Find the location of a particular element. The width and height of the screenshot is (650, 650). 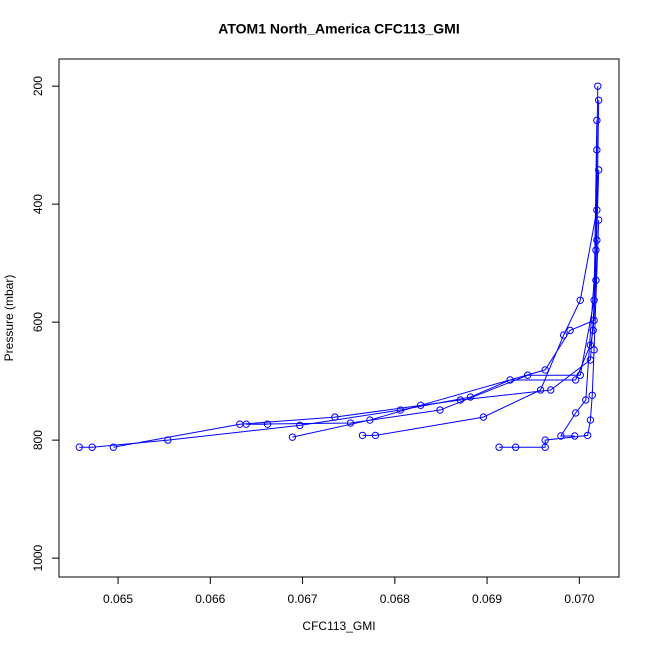

y-tick-label: 400 is located at coordinates (38, 204).